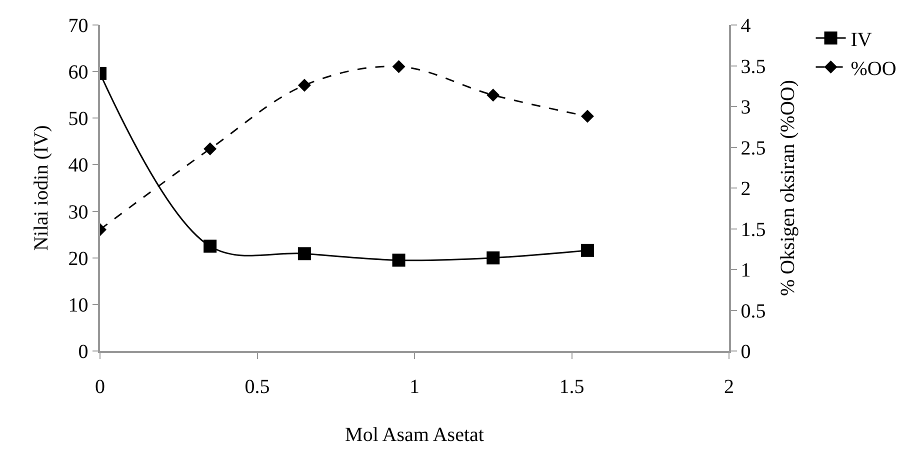 The image size is (914, 454). I want to click on y2-tick-label: 1.5, so click(753, 229).